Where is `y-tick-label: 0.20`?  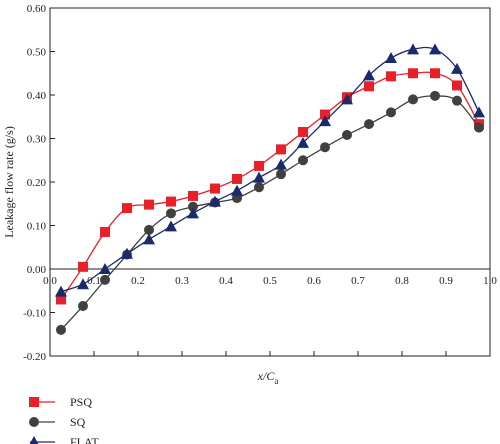
y-tick-label: 0.20 is located at coordinates (37, 183).